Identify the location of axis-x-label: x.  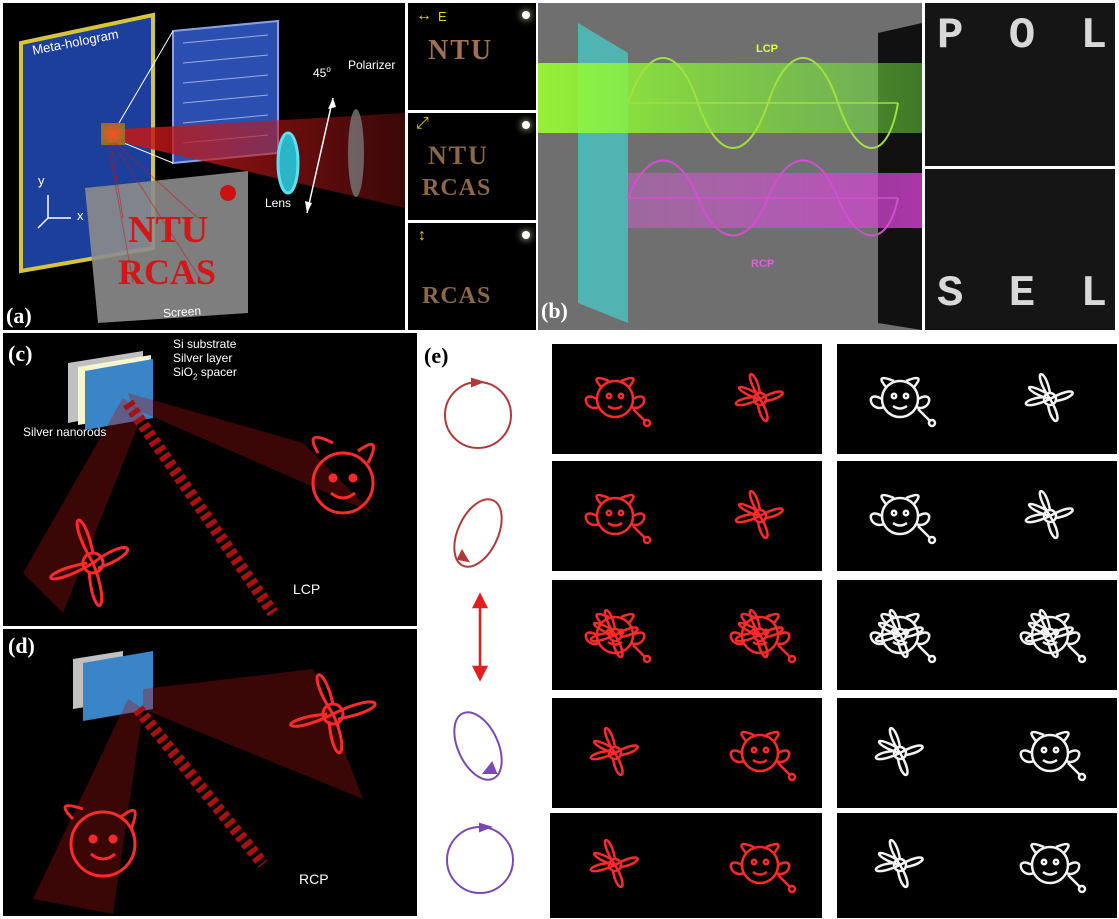
(80, 215).